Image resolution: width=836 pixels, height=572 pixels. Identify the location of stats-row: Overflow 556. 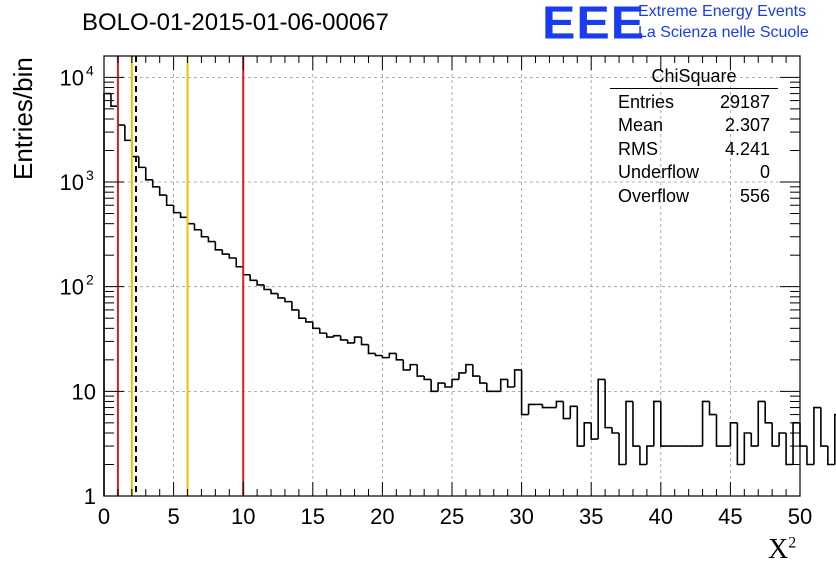
(694, 196).